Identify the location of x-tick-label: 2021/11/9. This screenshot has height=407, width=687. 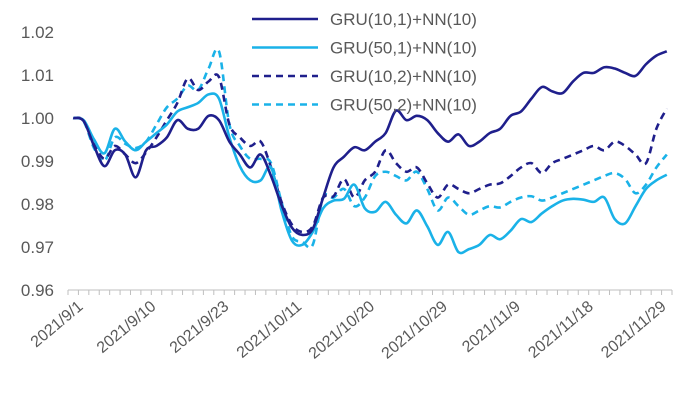
(491, 327).